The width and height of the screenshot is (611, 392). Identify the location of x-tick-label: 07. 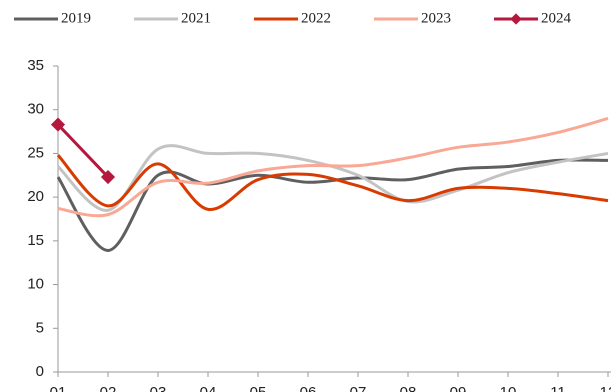
(358, 388).